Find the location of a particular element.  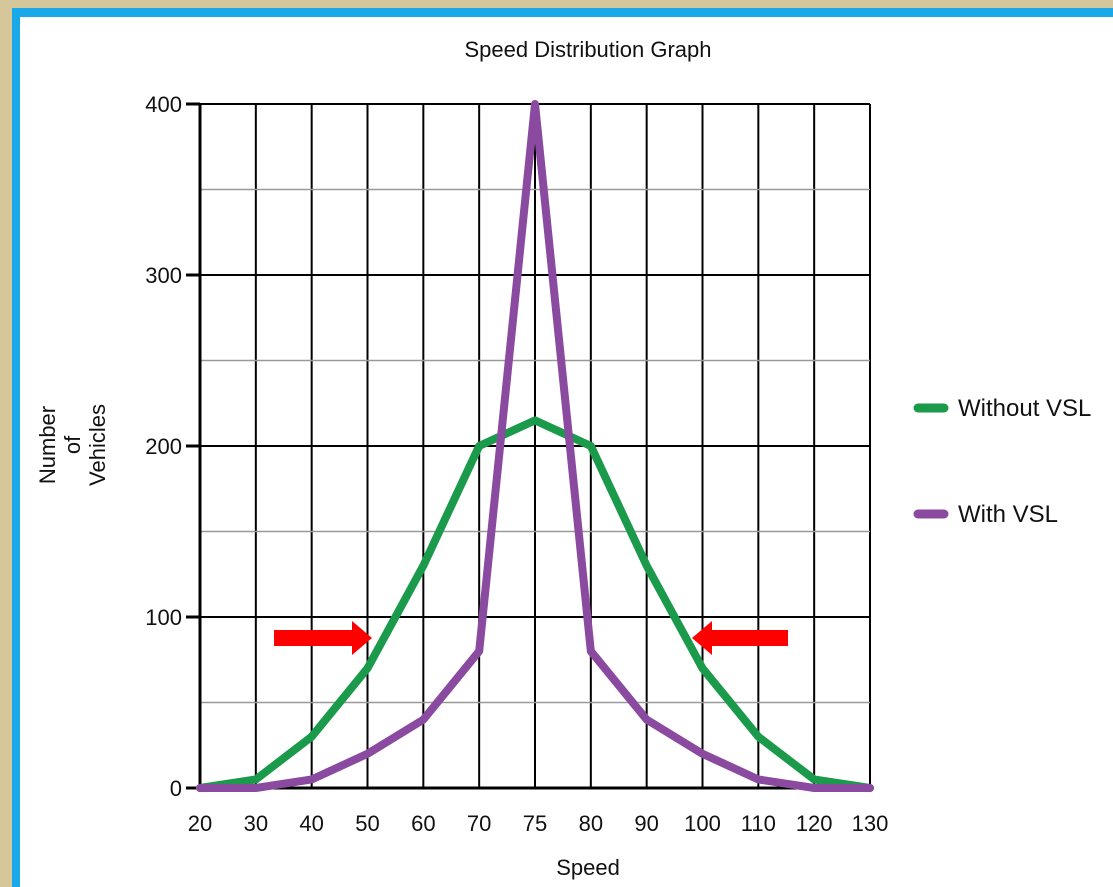

x-tick-label: 30 is located at coordinates (256, 823).